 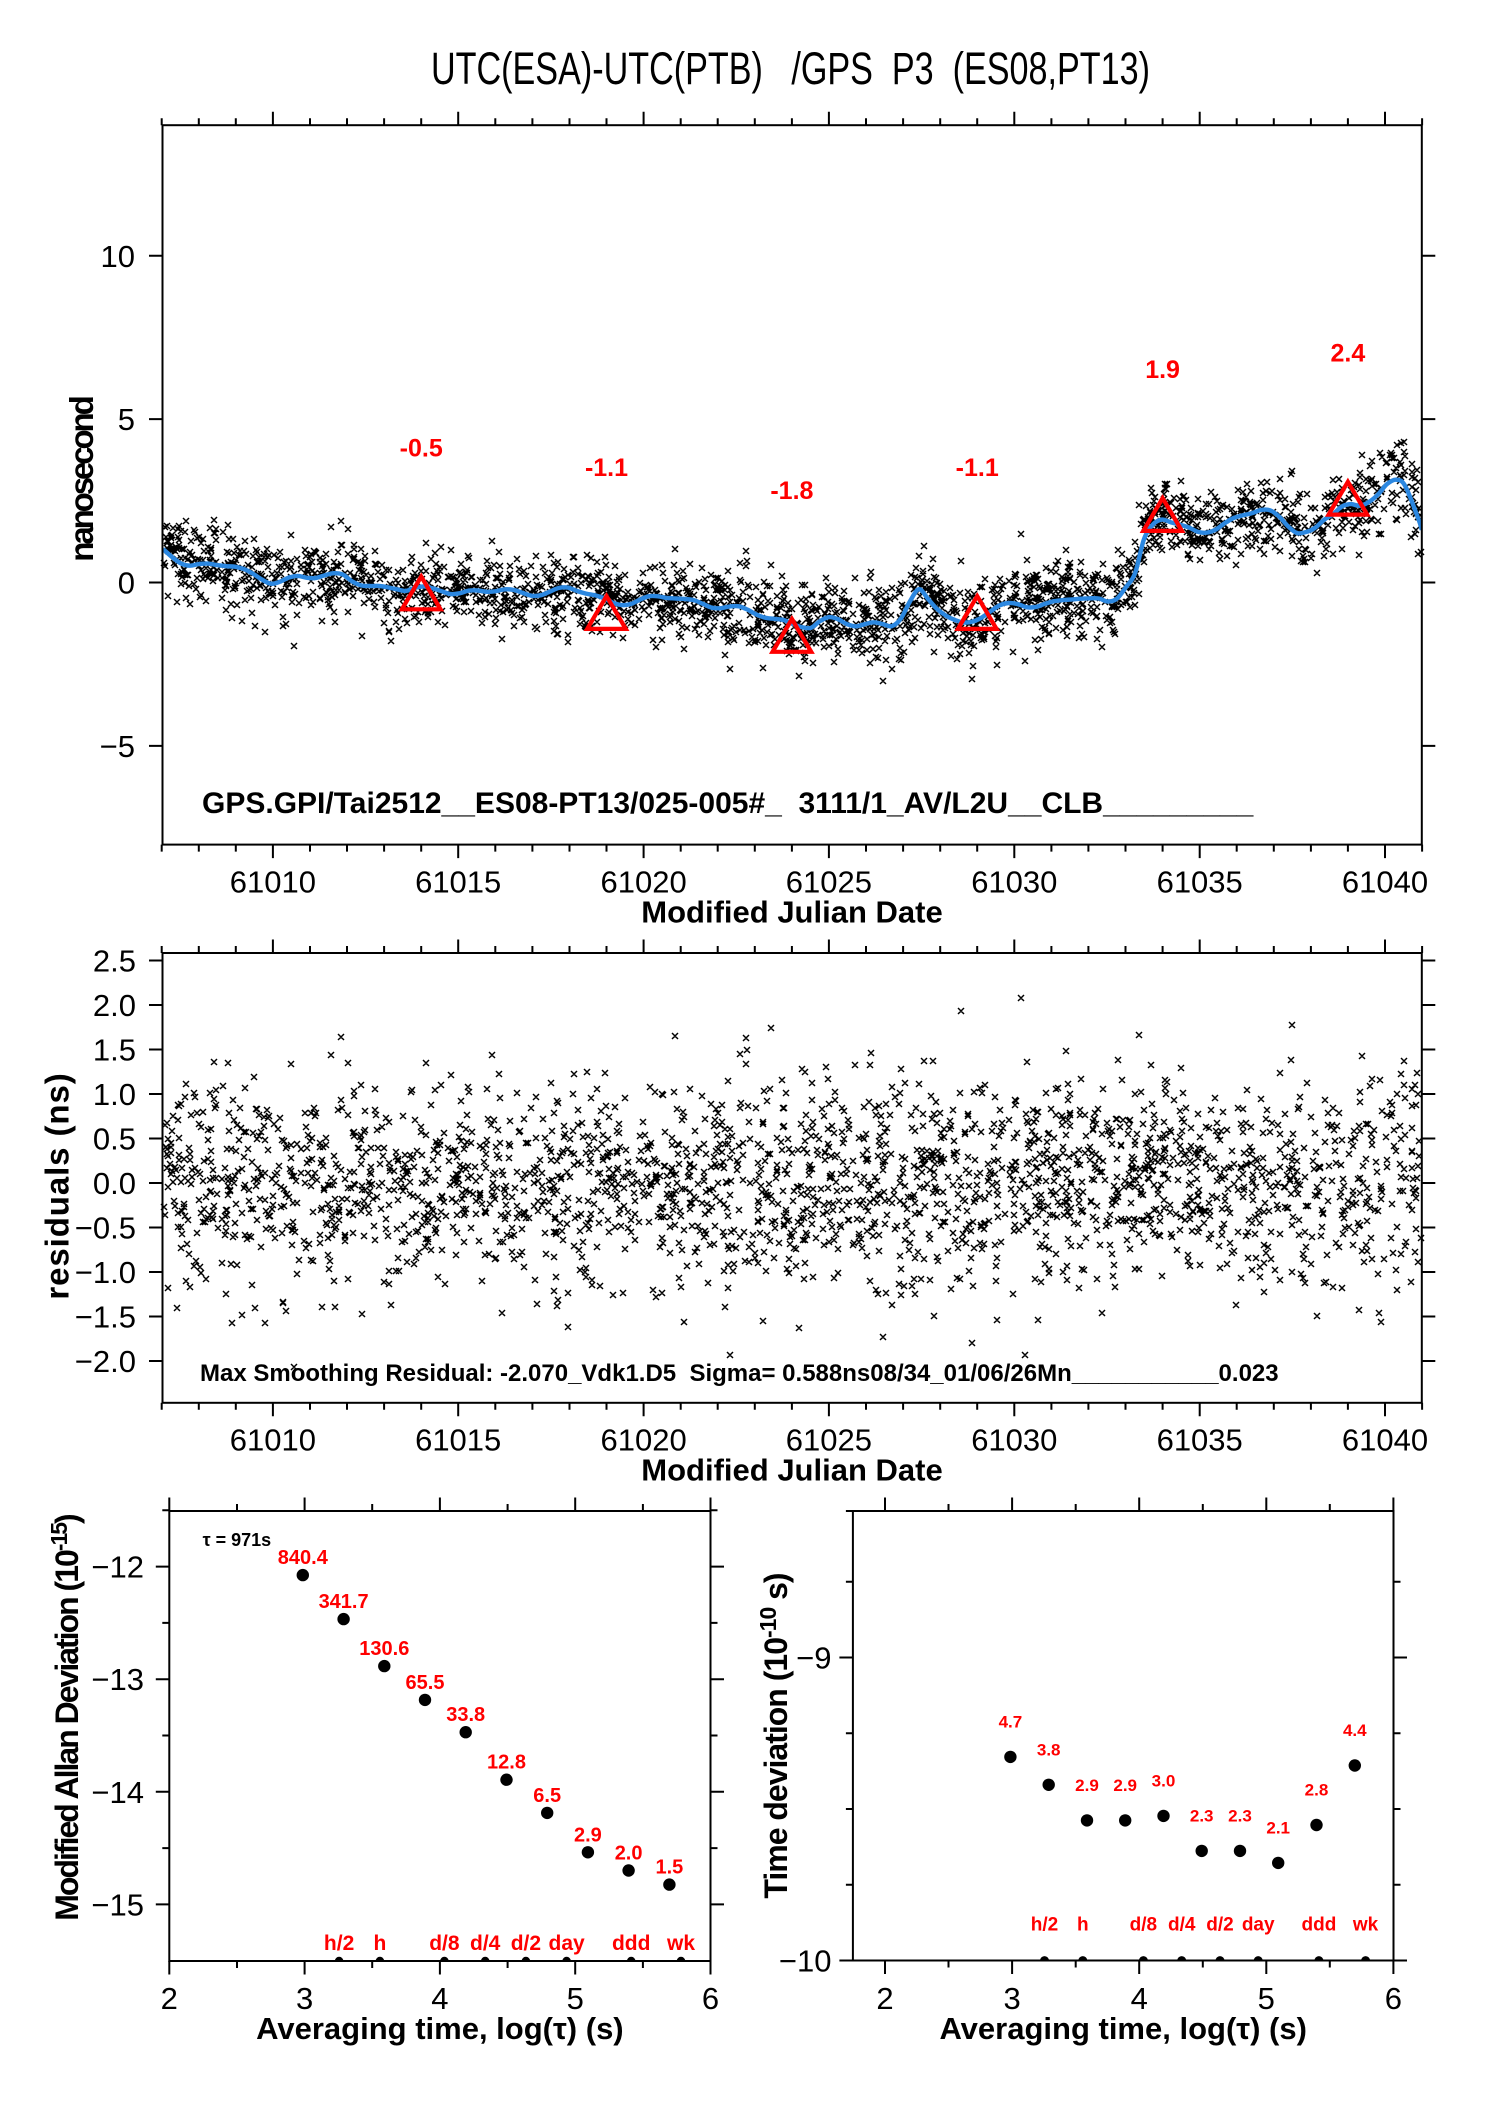 I want to click on svg-text: 341.7, so click(x=344, y=1602).